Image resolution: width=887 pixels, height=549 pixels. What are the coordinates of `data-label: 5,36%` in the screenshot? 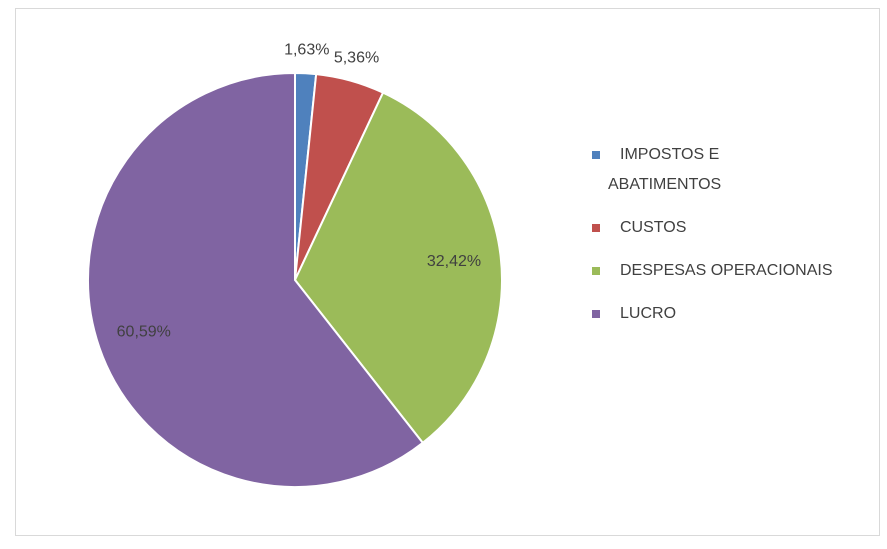 It's located at (356, 58).